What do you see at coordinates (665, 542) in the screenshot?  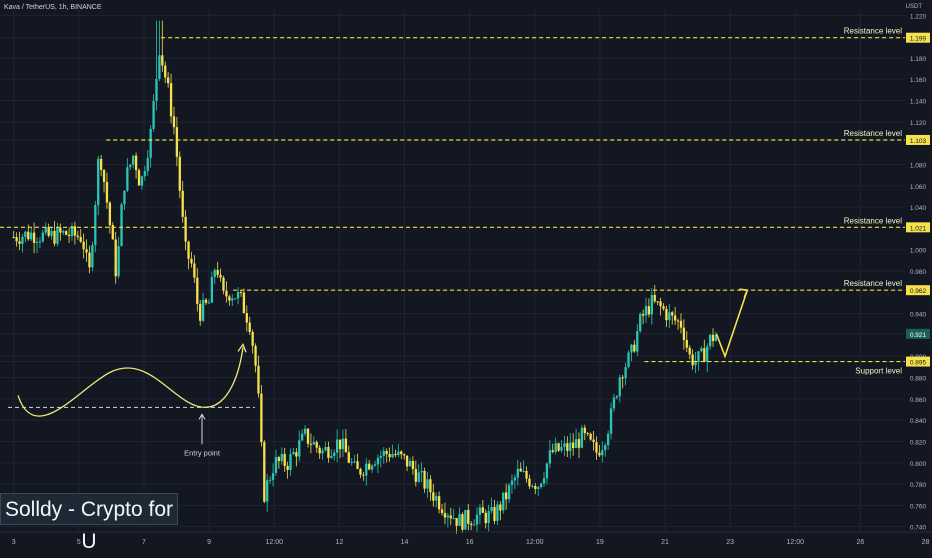 I see `x-tick-label: 21` at bounding box center [665, 542].